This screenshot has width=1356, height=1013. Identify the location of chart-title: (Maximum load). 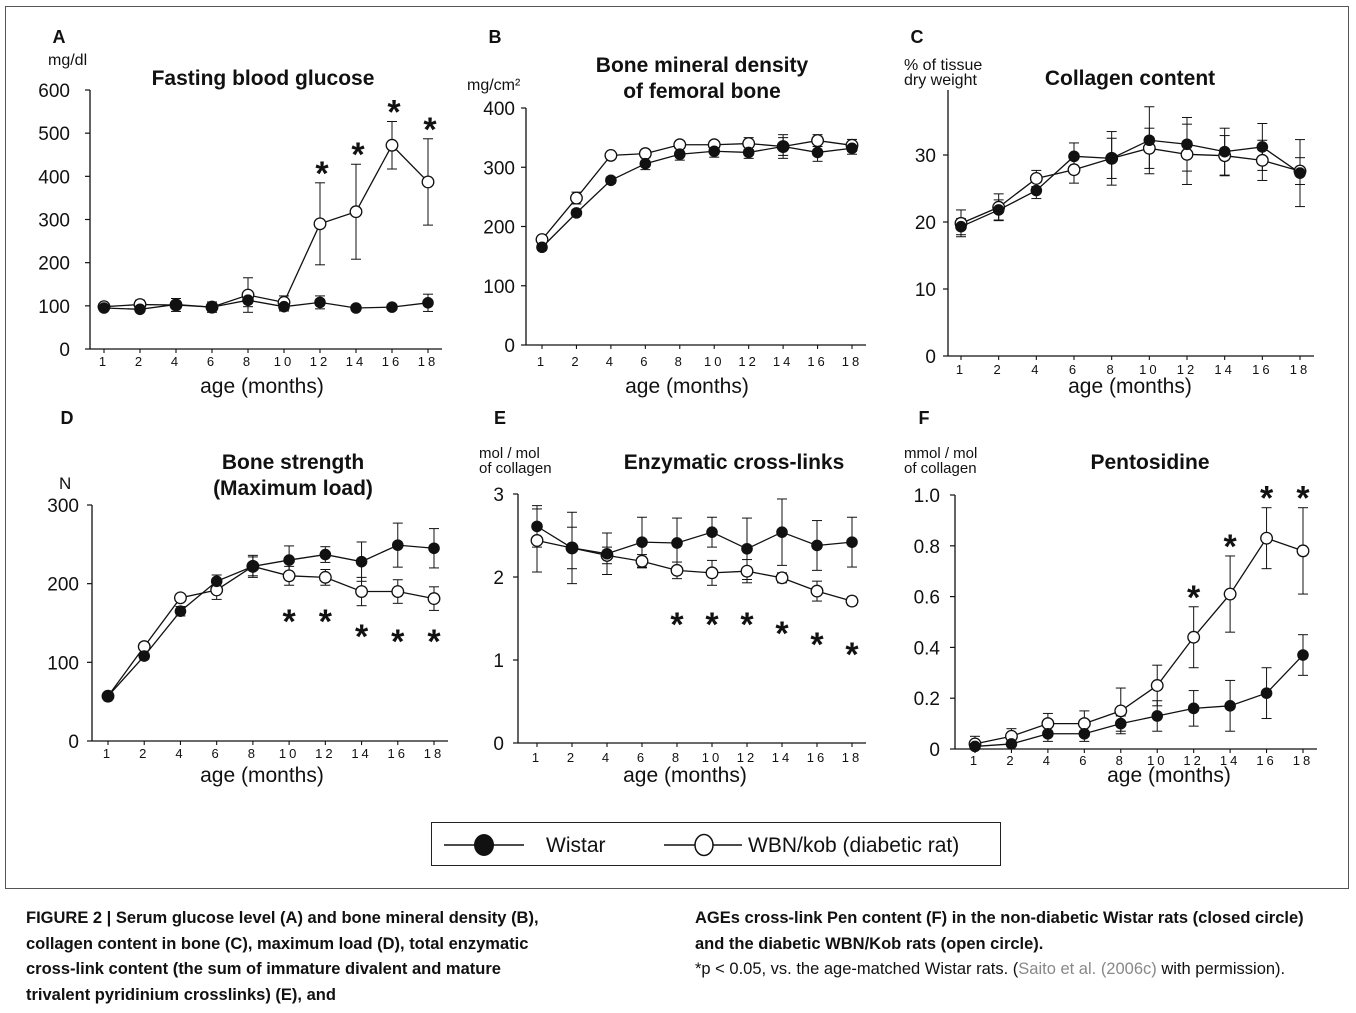
(293, 488).